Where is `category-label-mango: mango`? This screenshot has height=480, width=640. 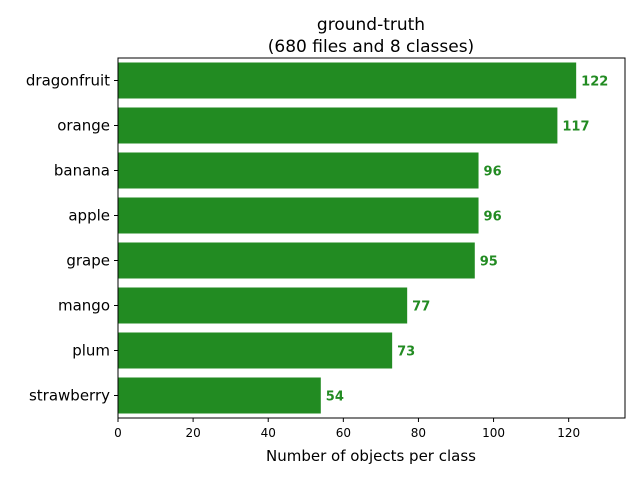 category-label-mango: mango is located at coordinates (84, 306).